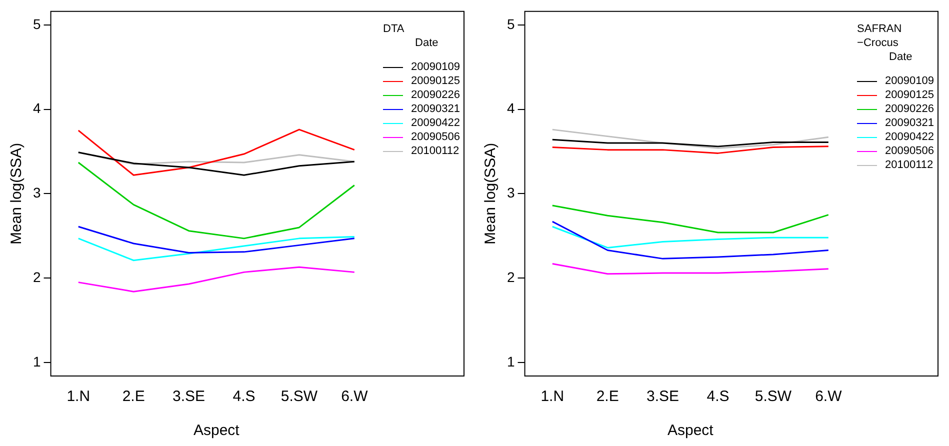  Describe the element at coordinates (885, 43) in the screenshot. I see `legend-title: SAFRAN −Crocus Date` at that location.